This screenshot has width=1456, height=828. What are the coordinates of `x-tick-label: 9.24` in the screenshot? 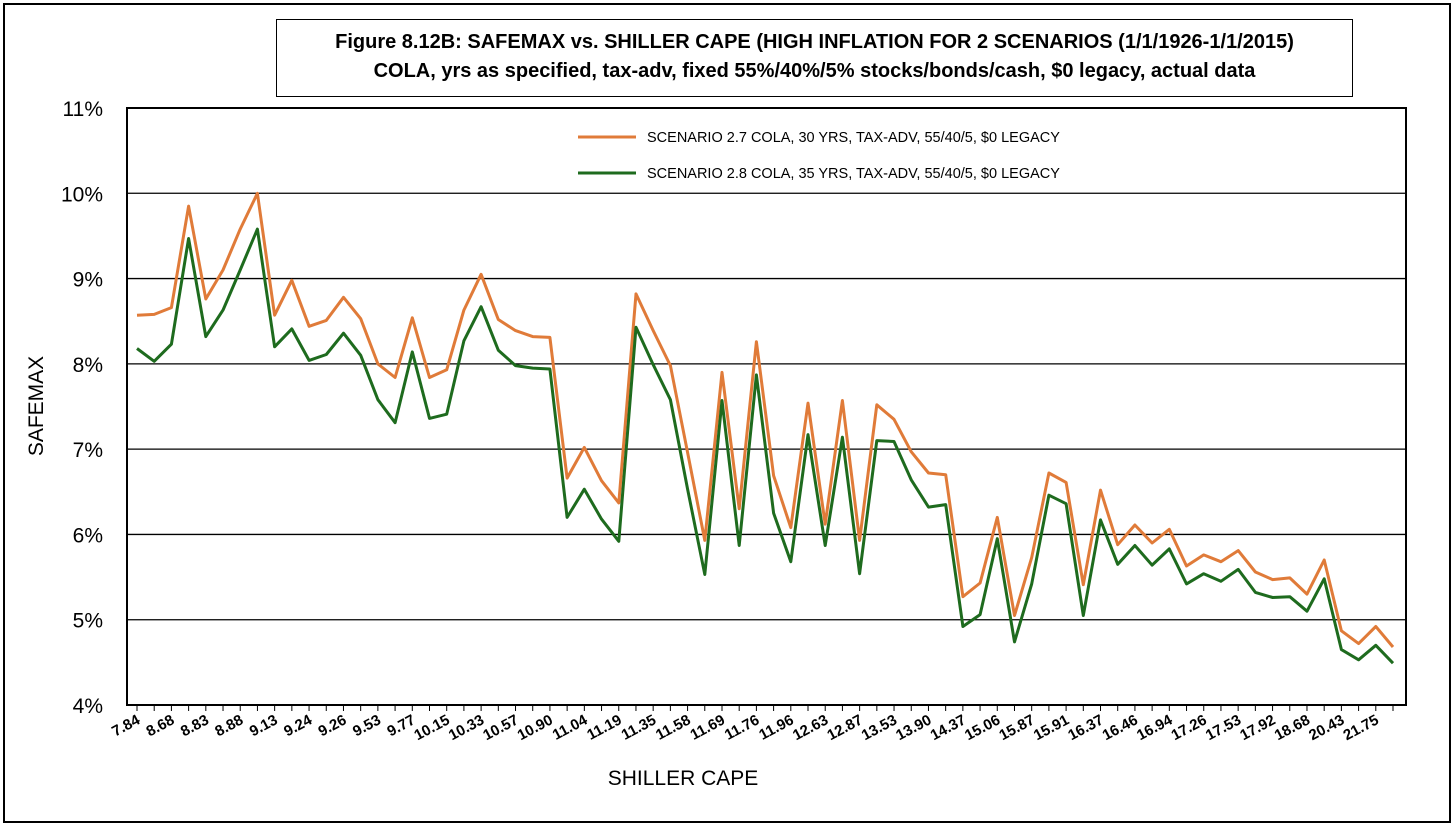 It's located at (298, 725).